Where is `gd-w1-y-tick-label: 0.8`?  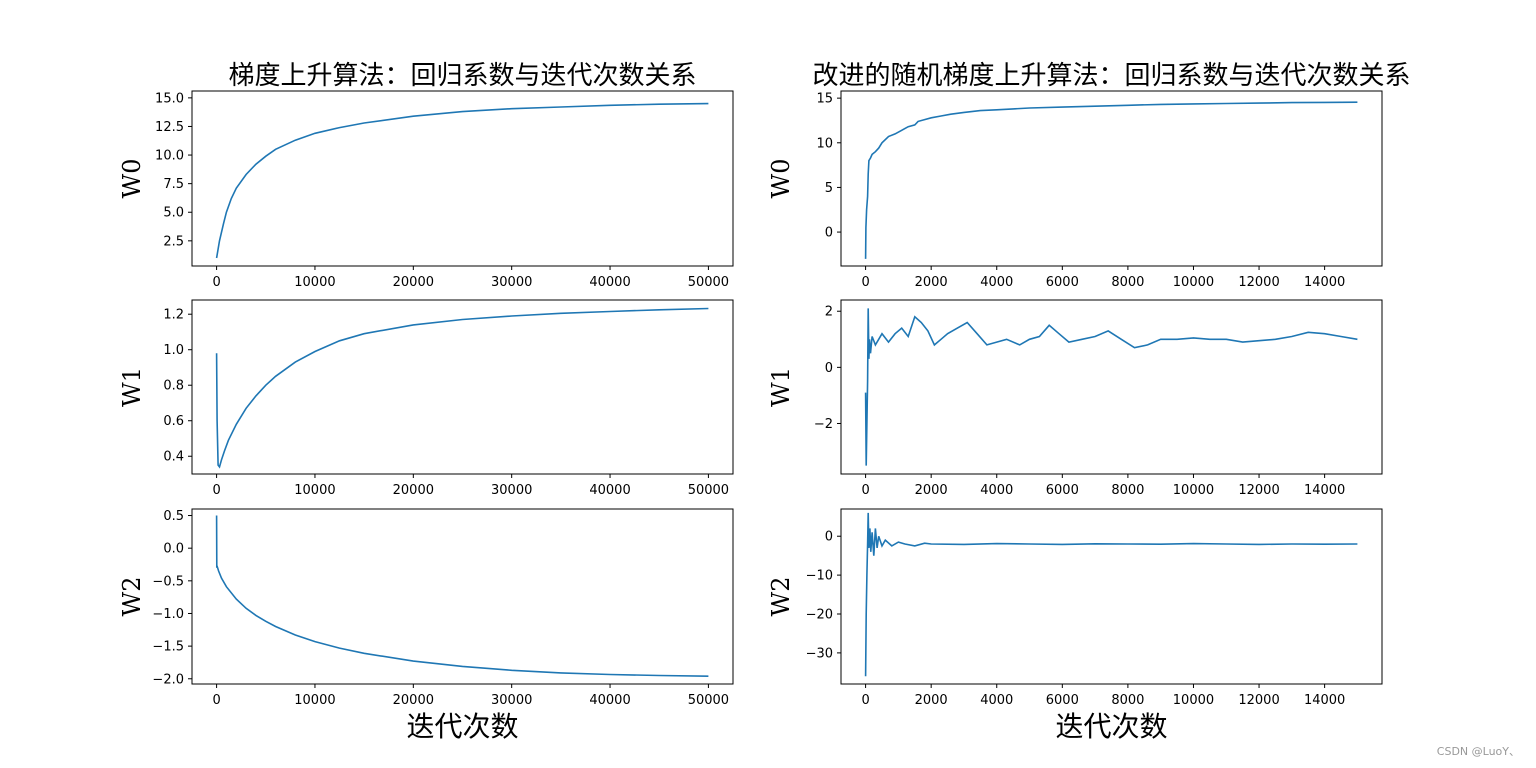
gd-w1-y-tick-label: 0.8 is located at coordinates (173, 386).